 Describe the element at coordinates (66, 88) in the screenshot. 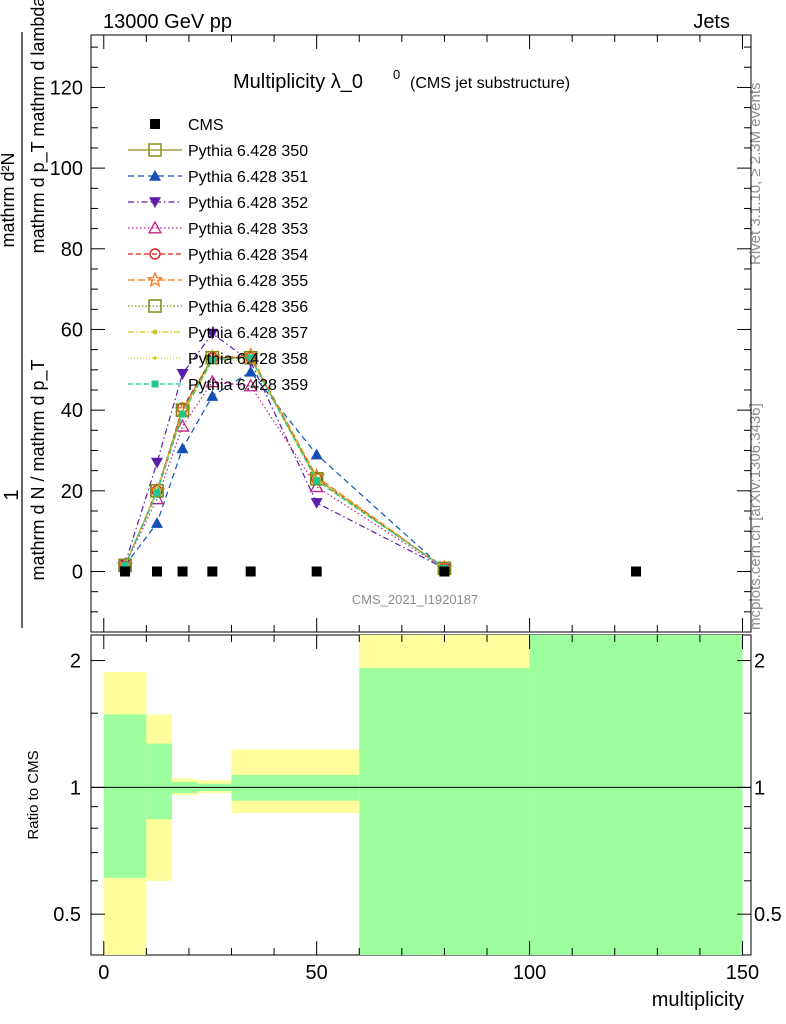

I see `ytick-label-6: 120` at that location.